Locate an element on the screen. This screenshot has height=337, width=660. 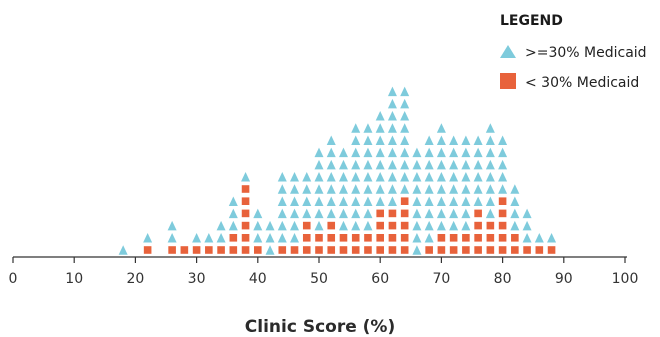
x-tick-label: 20 is located at coordinates (135, 279).